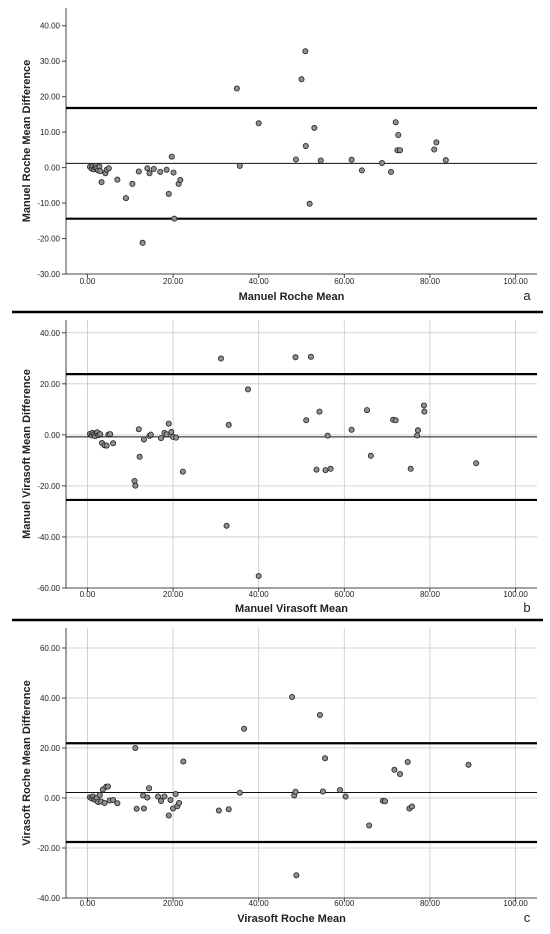 Image resolution: width=550 pixels, height=934 pixels. What do you see at coordinates (27, 141) in the screenshot?
I see `y-axis-label: Manuel Roche Mean Difference` at bounding box center [27, 141].